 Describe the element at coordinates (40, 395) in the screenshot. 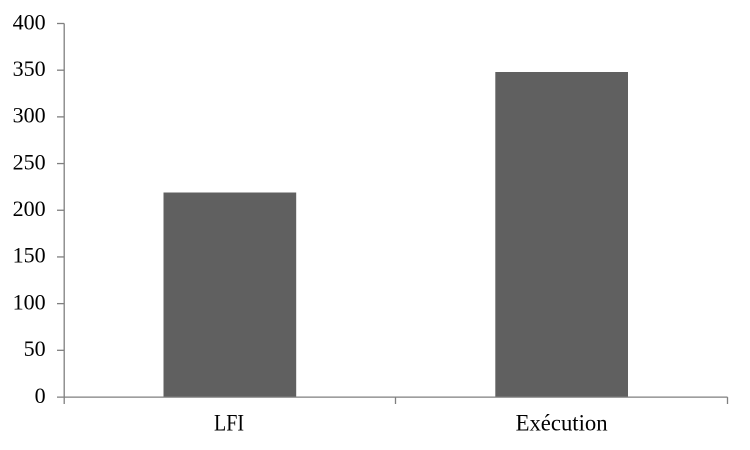

I see `svg-text: 0` at that location.